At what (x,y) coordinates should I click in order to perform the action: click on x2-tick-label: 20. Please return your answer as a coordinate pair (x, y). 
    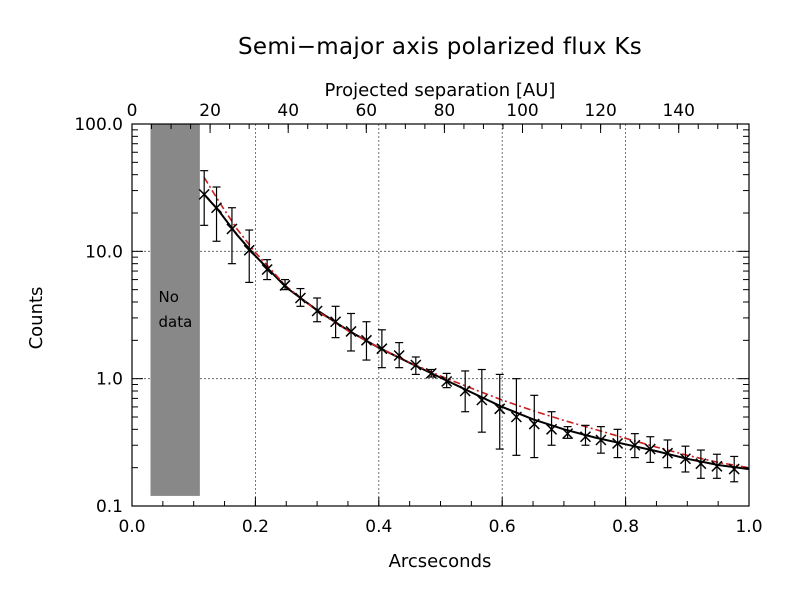
    Looking at the image, I should click on (210, 111).